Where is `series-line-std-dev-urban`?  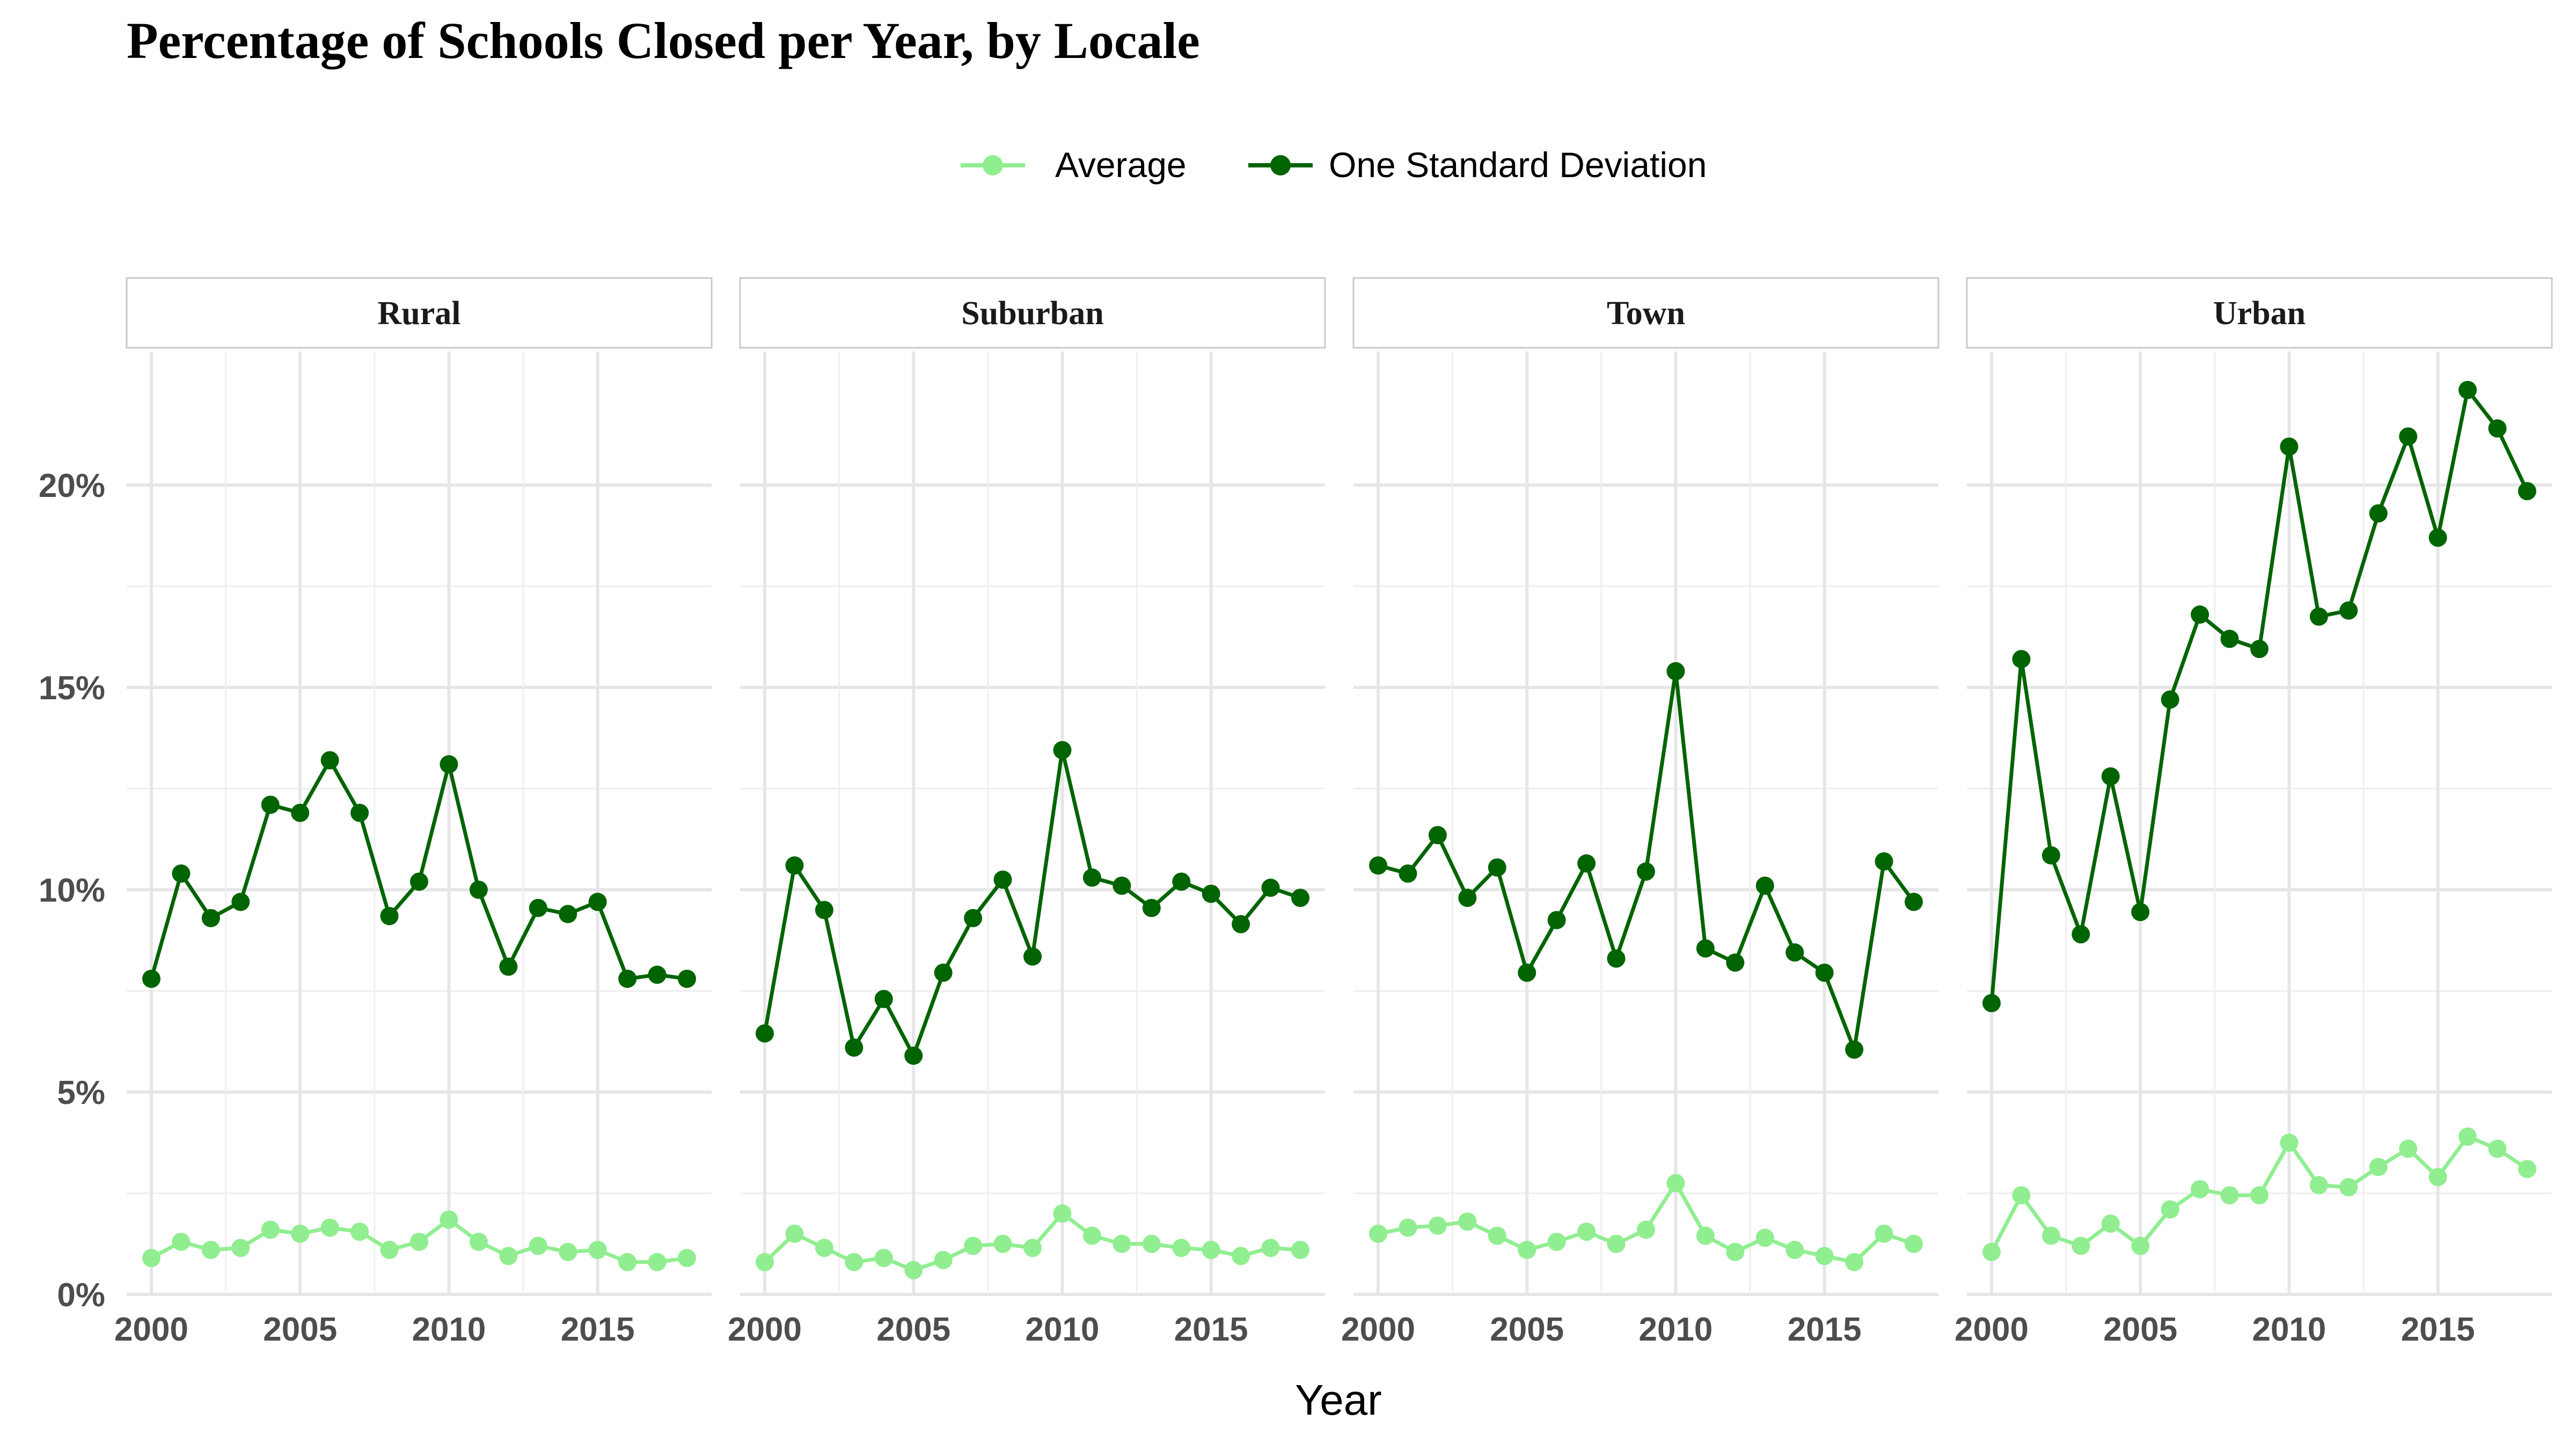 series-line-std-dev-urban is located at coordinates (2259, 696).